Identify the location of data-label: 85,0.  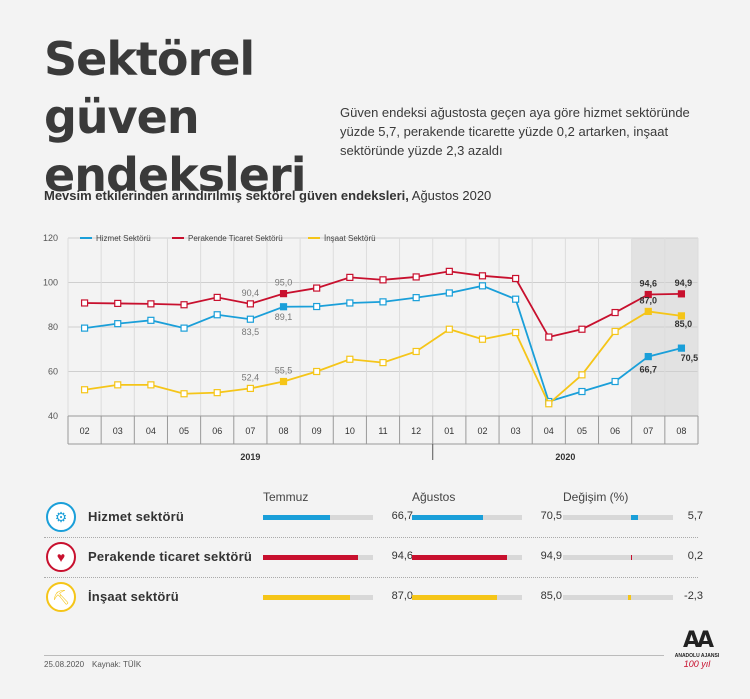
(684, 324).